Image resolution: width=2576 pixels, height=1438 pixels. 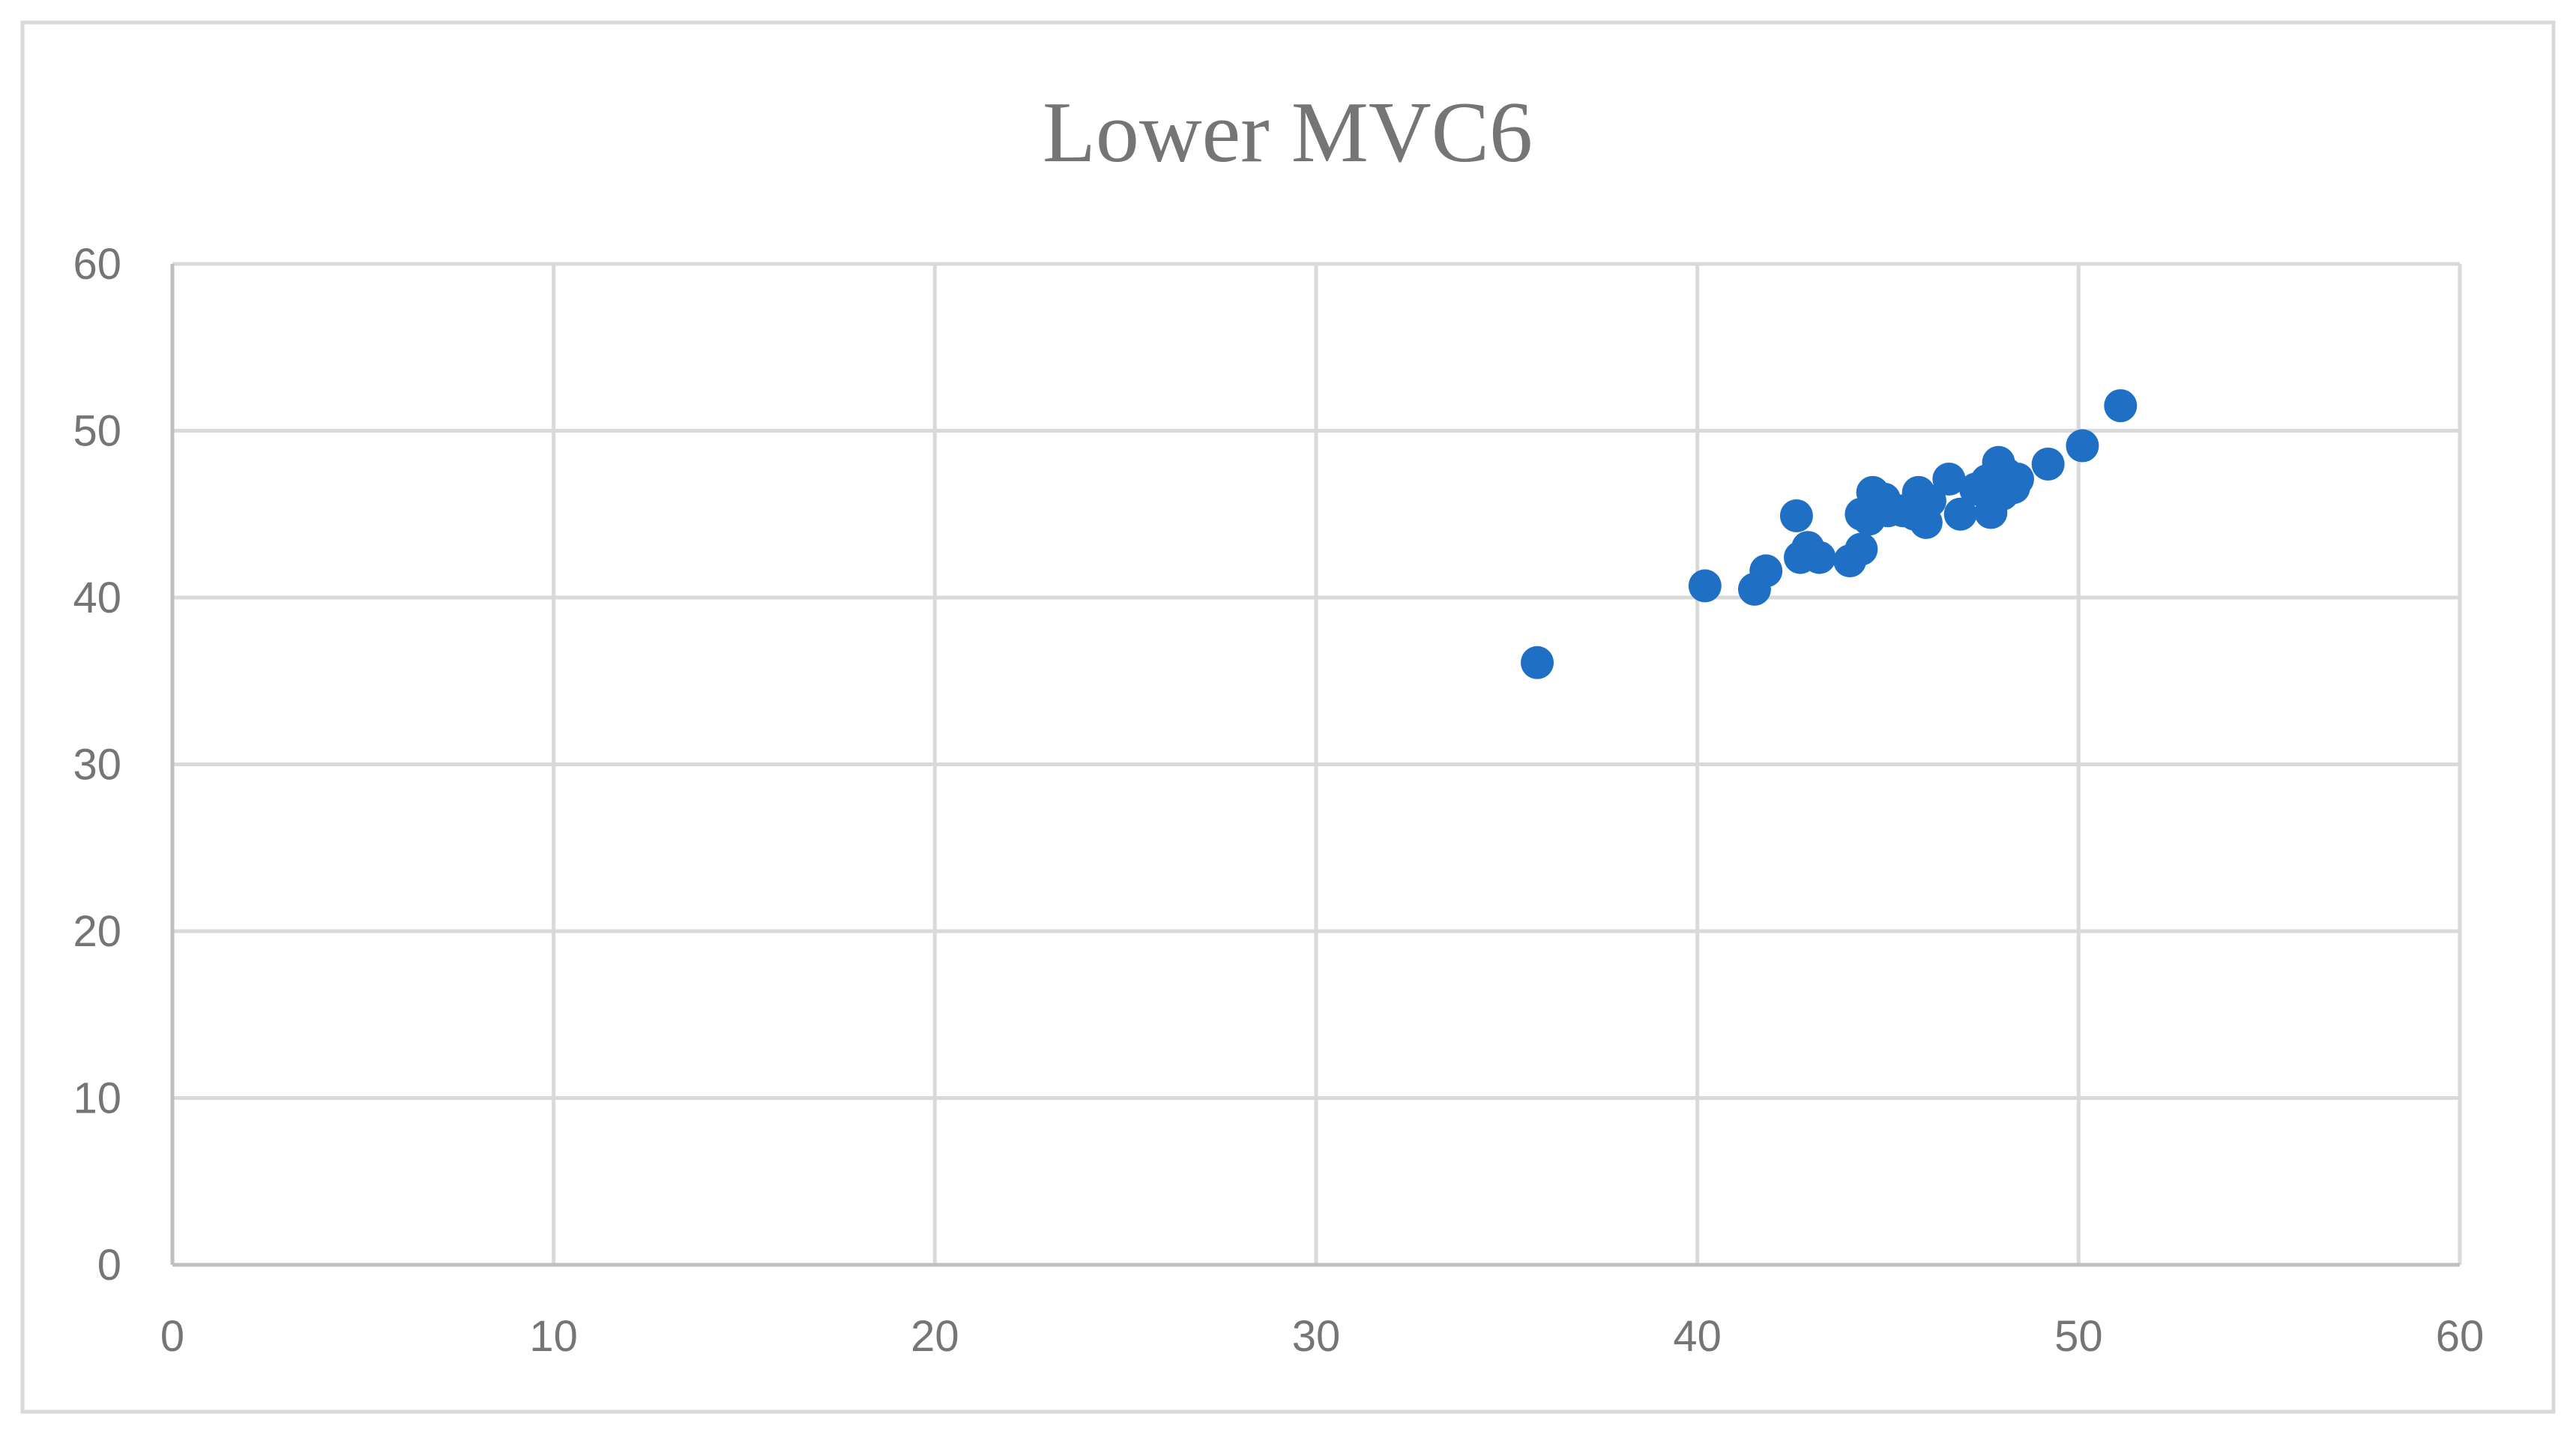 What do you see at coordinates (109, 1265) in the screenshot?
I see `y-tick-label: 0` at bounding box center [109, 1265].